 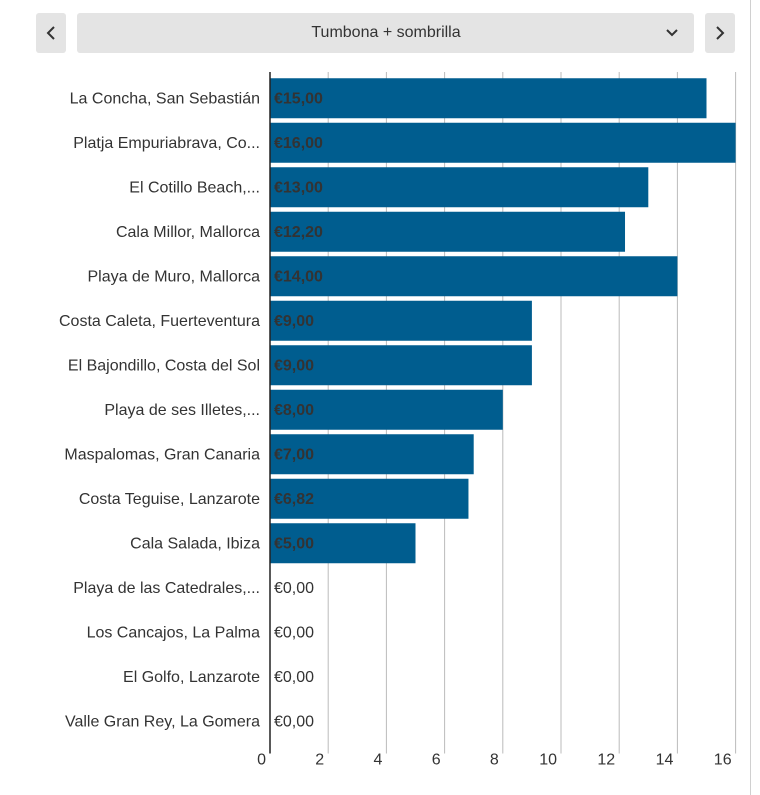 What do you see at coordinates (162, 721) in the screenshot?
I see `y-tick-label: Valle Gran Rey, La Gomera` at bounding box center [162, 721].